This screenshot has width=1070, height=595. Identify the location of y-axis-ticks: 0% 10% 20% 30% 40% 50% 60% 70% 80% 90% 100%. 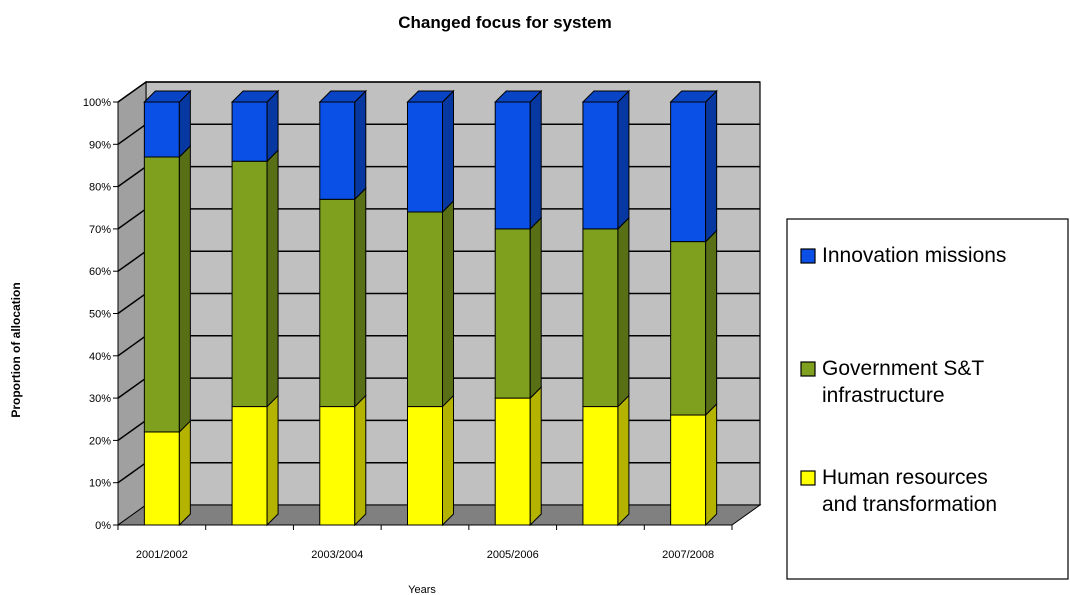
(101, 314).